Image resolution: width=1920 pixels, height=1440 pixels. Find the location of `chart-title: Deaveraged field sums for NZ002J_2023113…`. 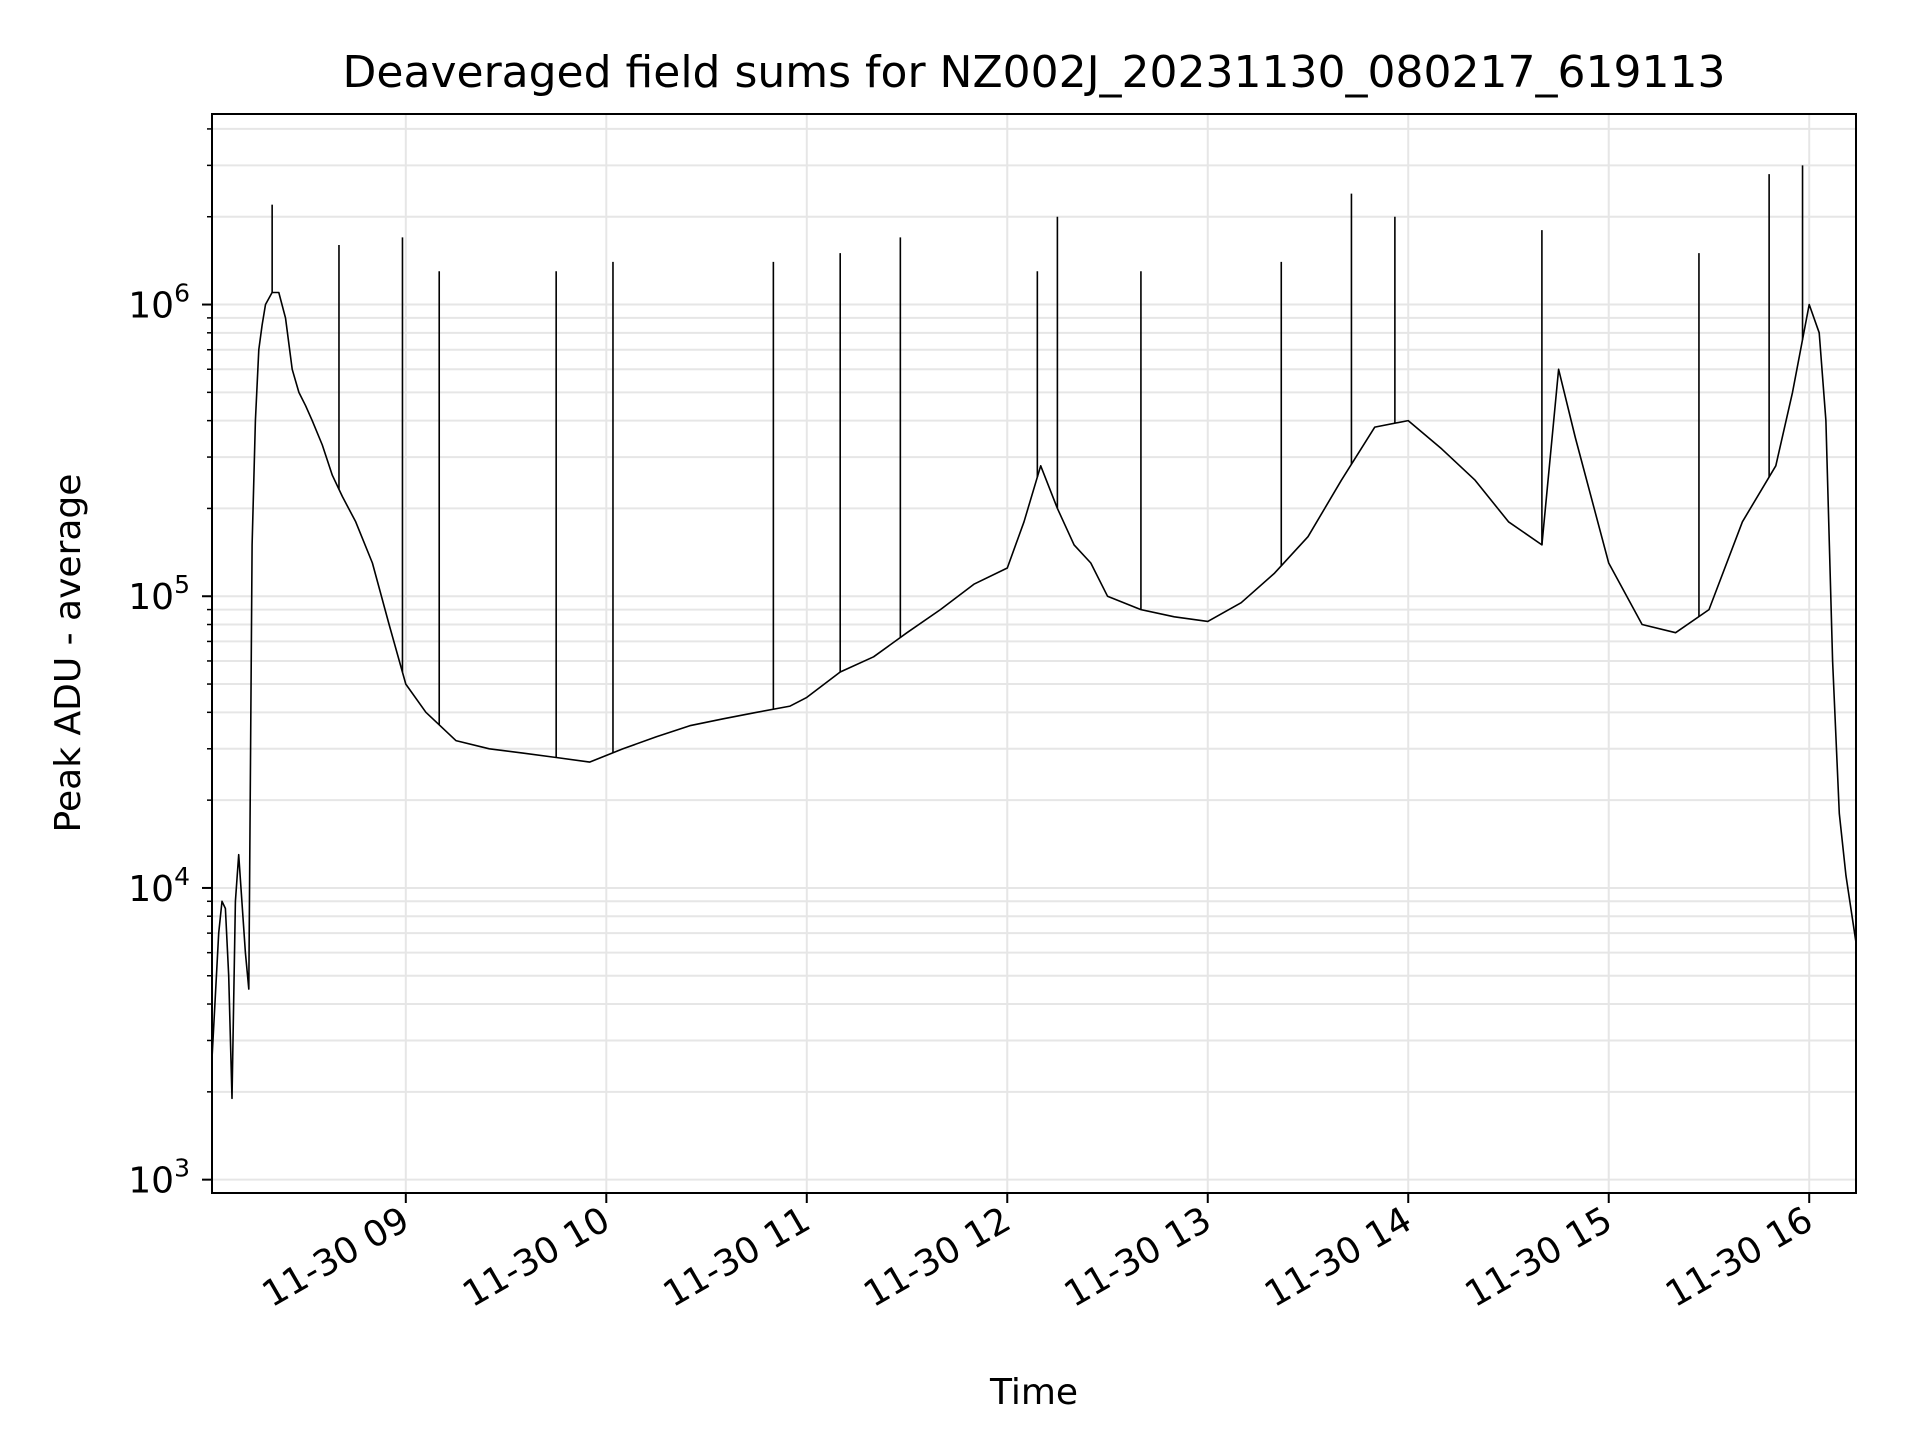

chart-title: Deaveraged field sums for NZ002J_2023113… is located at coordinates (1034, 72).